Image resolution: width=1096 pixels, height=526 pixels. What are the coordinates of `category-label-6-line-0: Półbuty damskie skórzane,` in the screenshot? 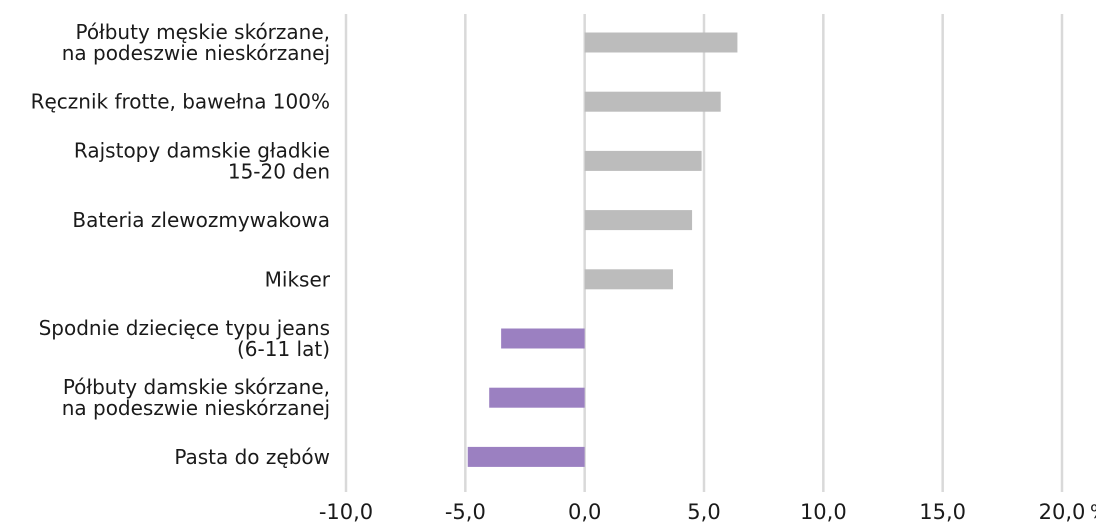 It's located at (196, 387).